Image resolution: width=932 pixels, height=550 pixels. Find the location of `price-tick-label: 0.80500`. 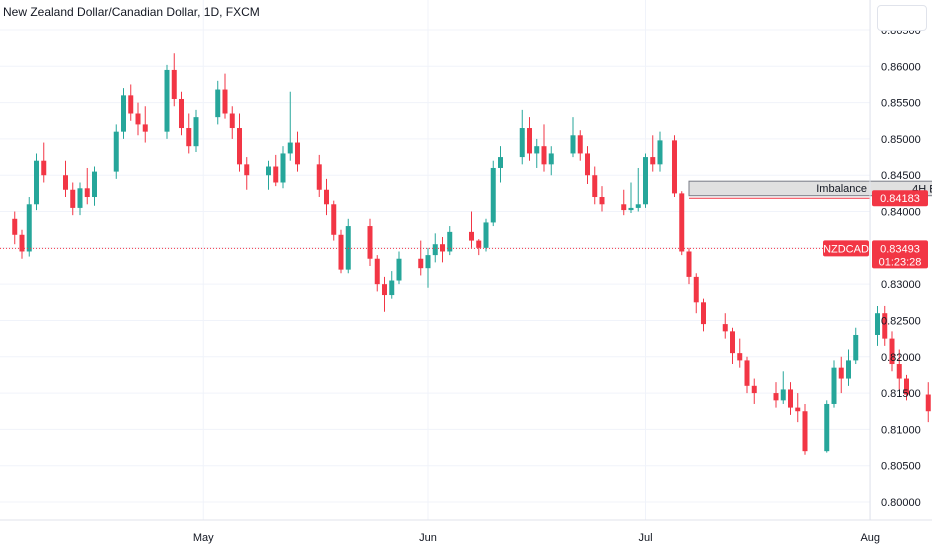

price-tick-label: 0.80500 is located at coordinates (901, 467).